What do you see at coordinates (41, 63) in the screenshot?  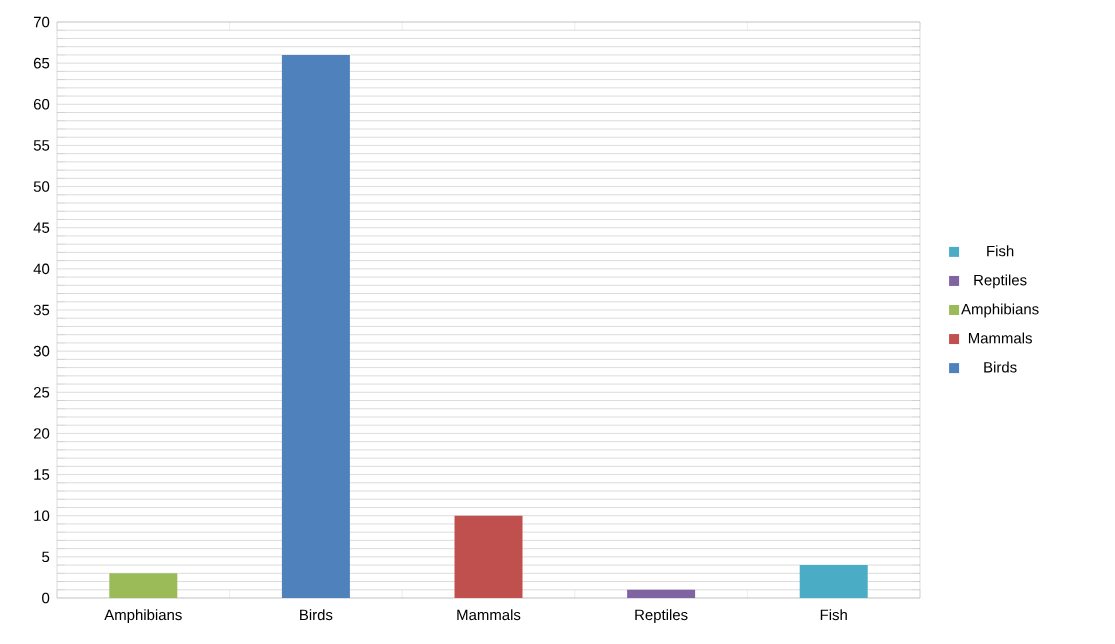 I see `y-tick-label: 65` at bounding box center [41, 63].